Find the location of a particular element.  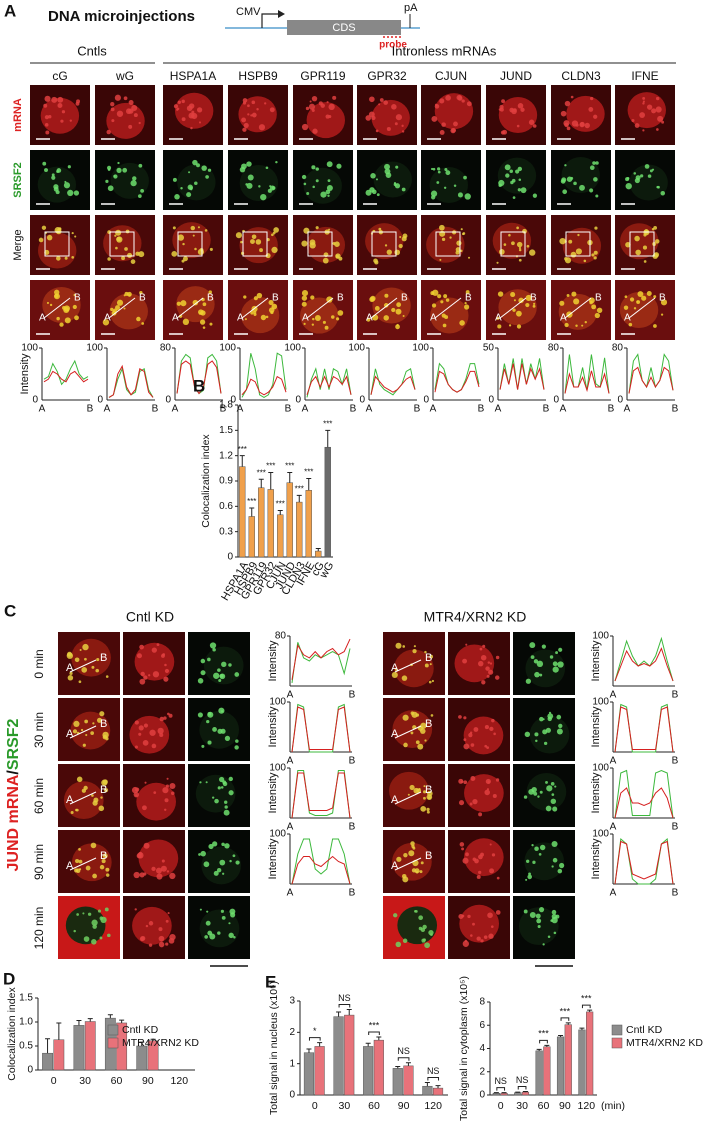

y-tick-label: 50 is located at coordinates (489, 348).